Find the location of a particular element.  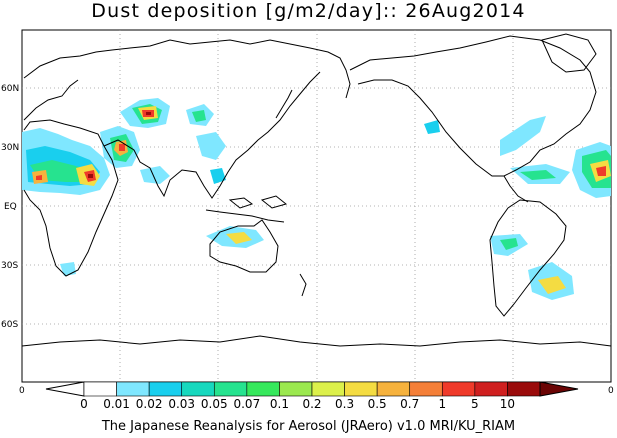

lat-label-60n: 60N is located at coordinates (10, 89).